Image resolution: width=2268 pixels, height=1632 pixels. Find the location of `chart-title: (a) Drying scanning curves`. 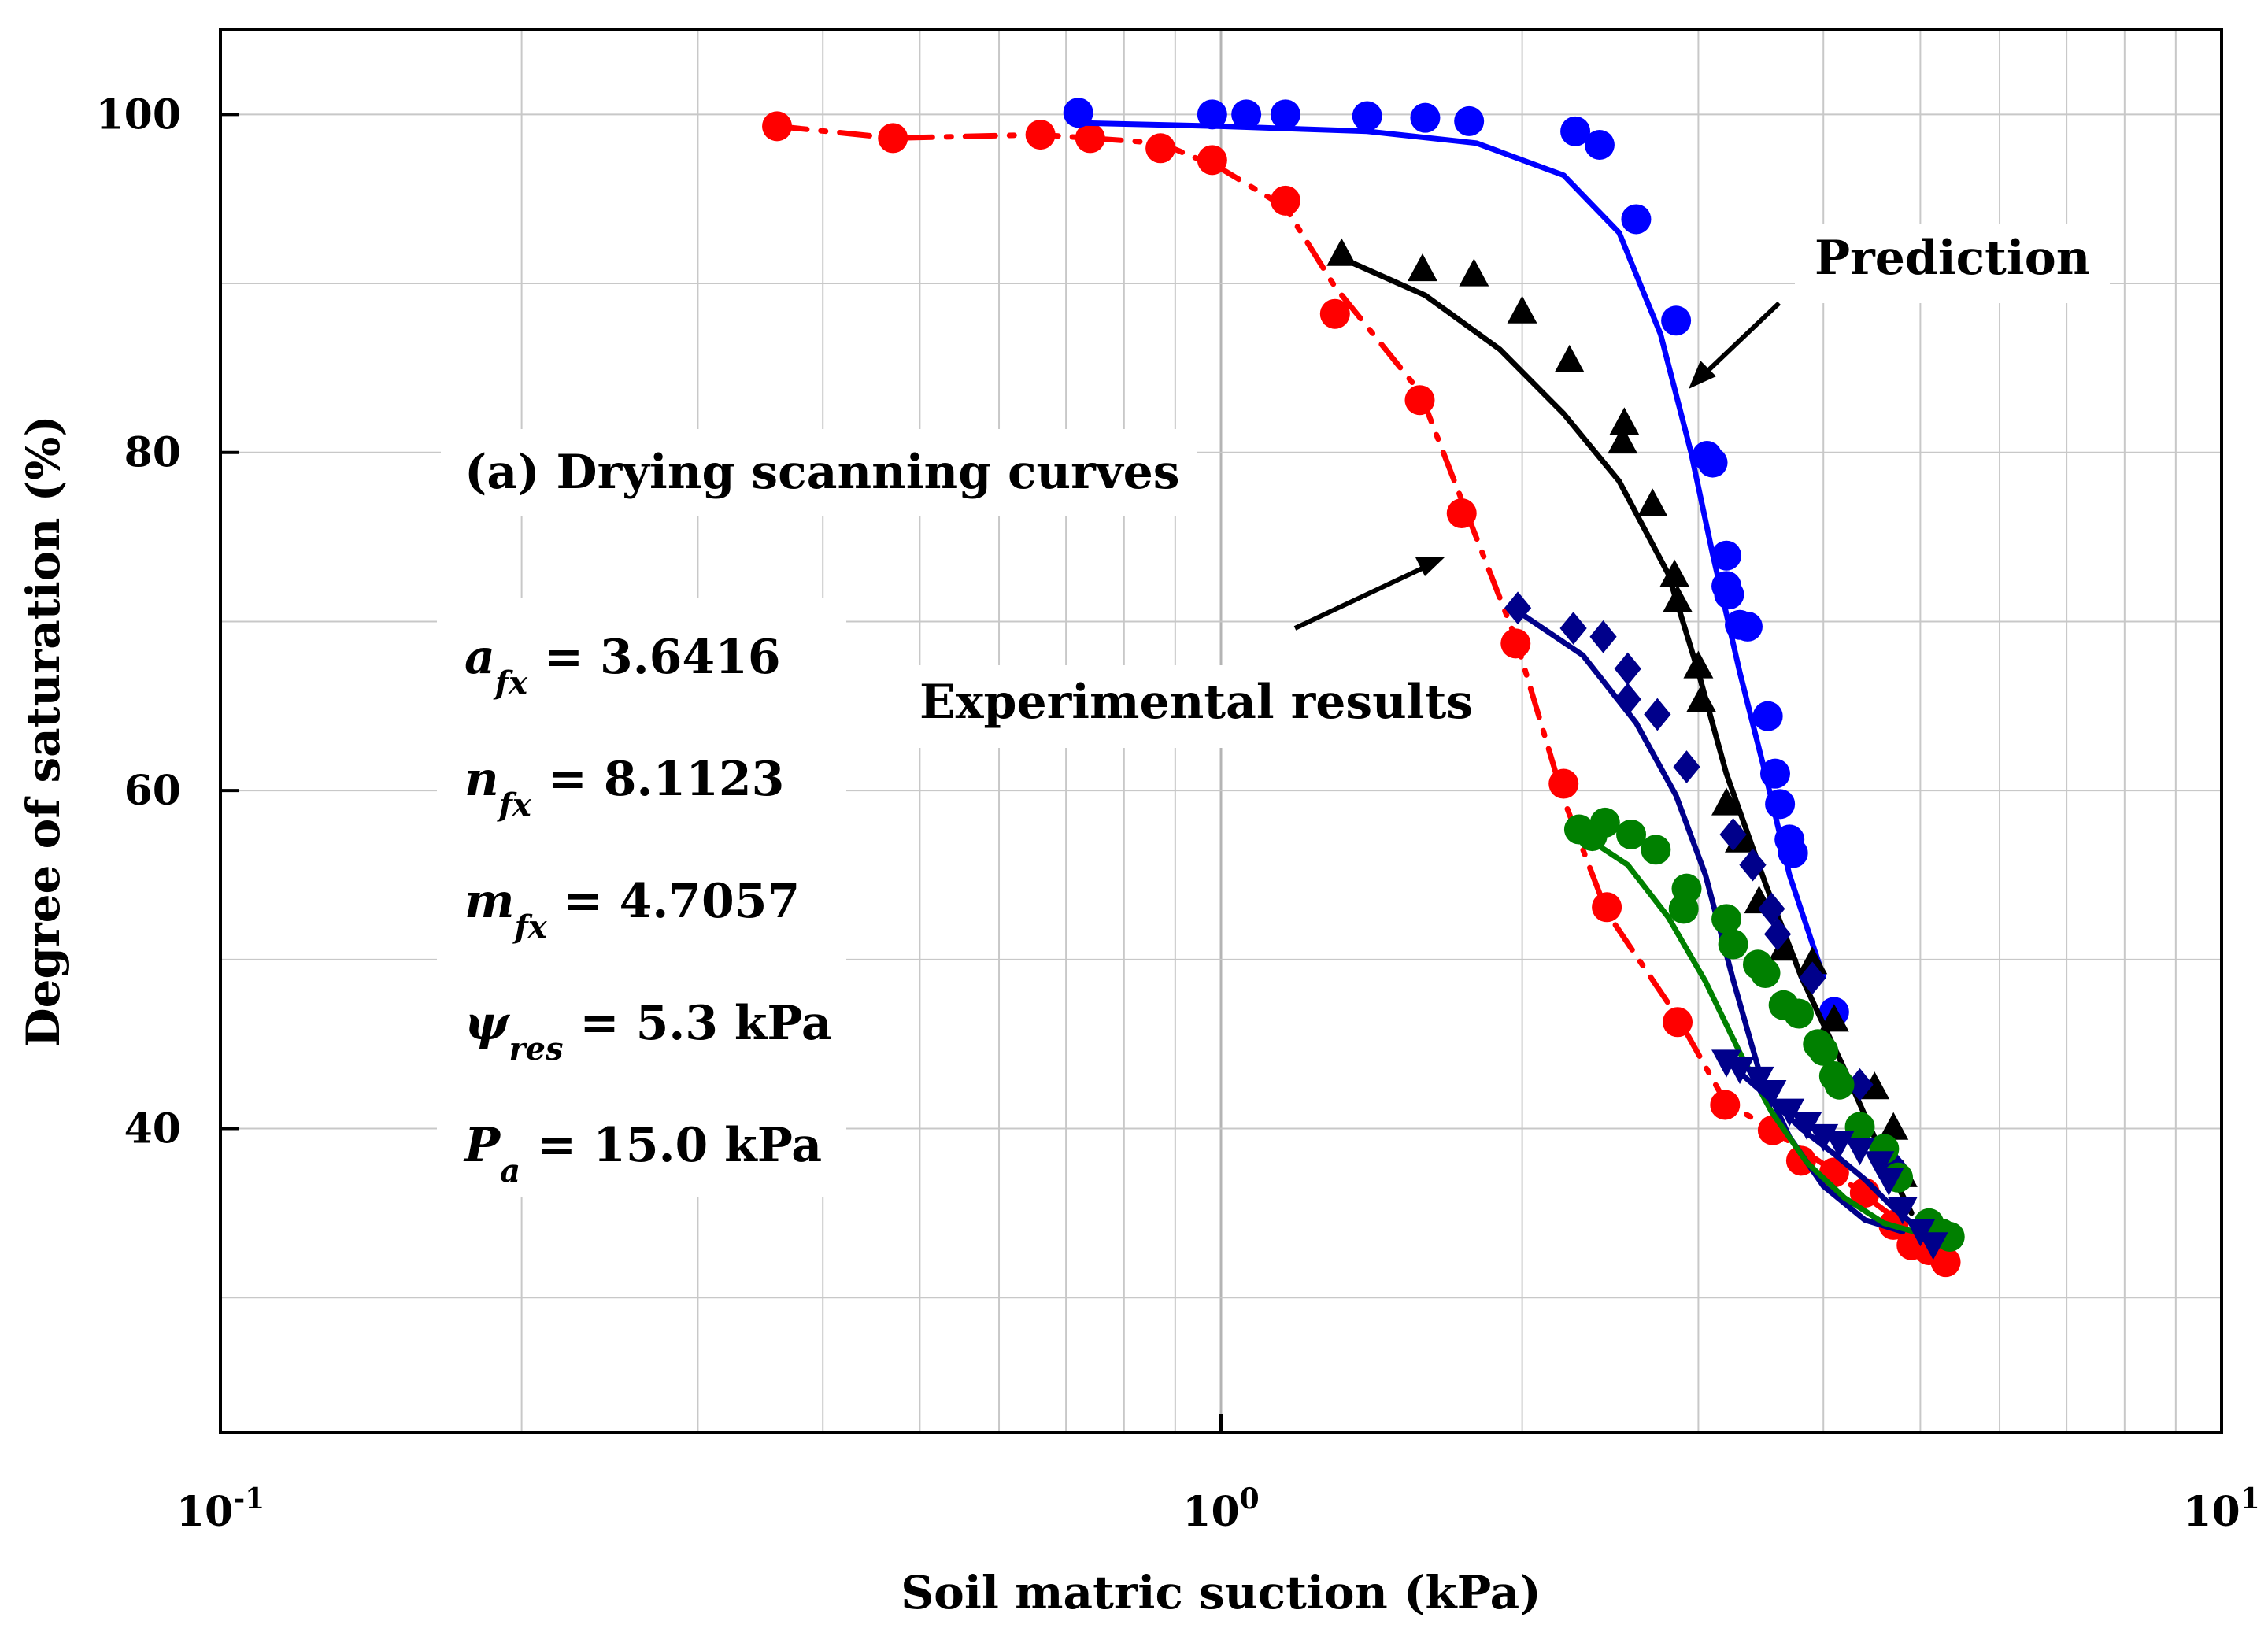

chart-title: (a) Drying scanning curves is located at coordinates (822, 472).